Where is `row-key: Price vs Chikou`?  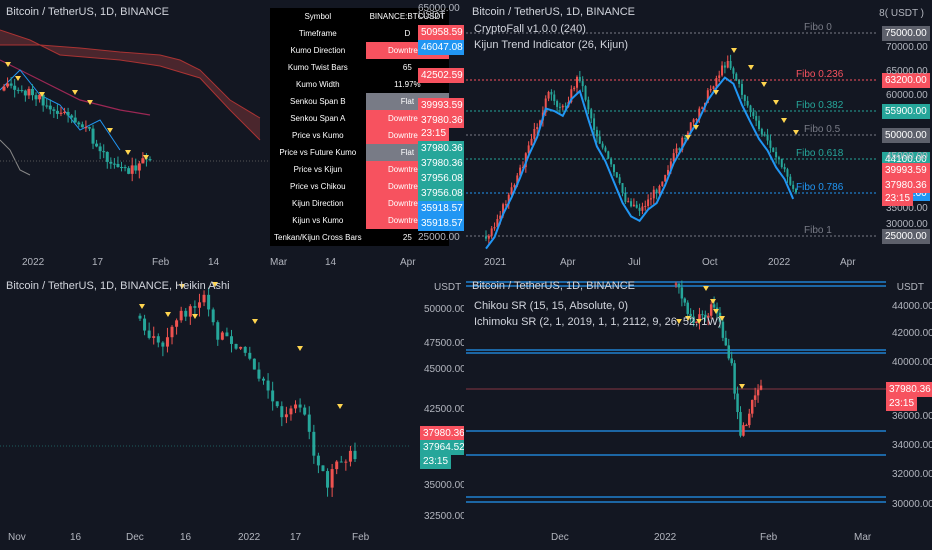 row-key: Price vs Chikou is located at coordinates (318, 186).